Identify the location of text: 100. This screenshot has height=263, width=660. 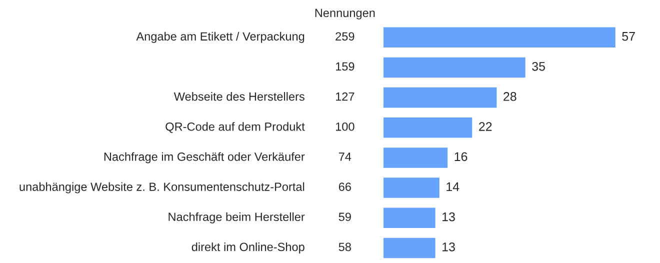
(345, 126).